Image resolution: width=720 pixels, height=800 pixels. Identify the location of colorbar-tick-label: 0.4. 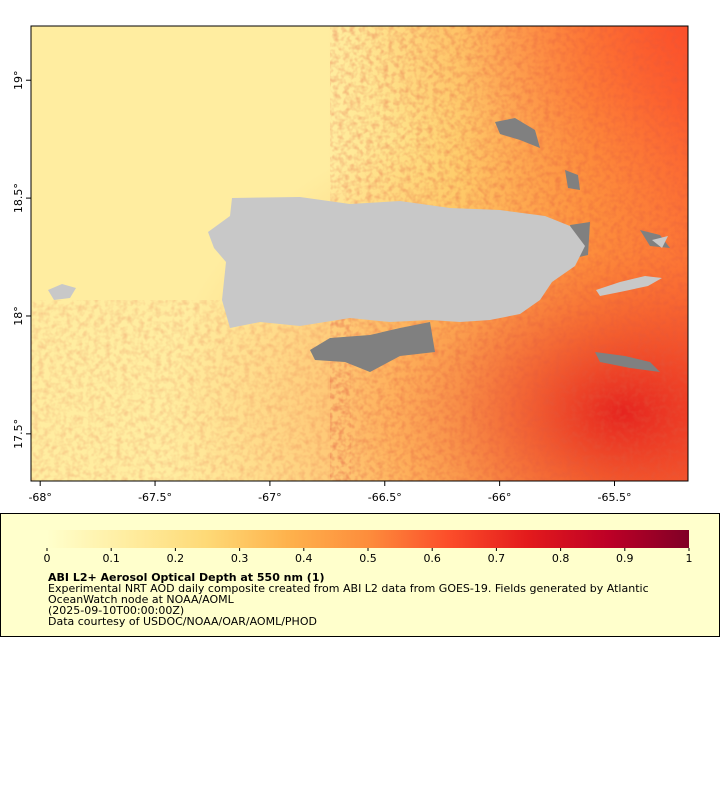
(304, 558).